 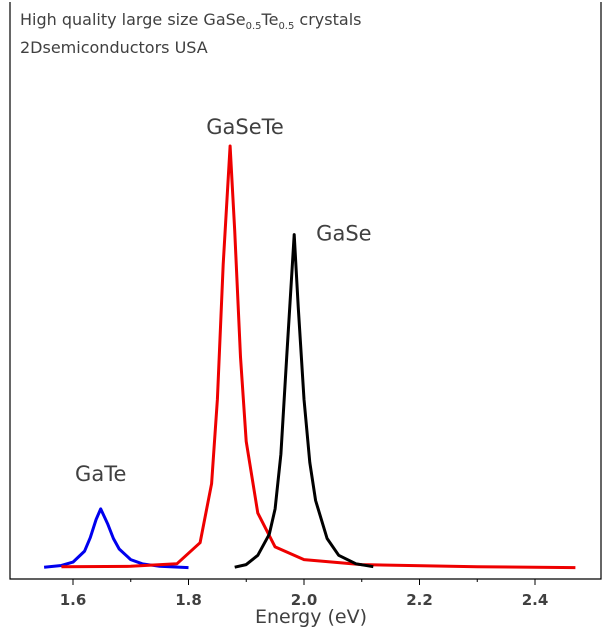 What do you see at coordinates (73, 600) in the screenshot?
I see `x-tick-label: 1.6` at bounding box center [73, 600].